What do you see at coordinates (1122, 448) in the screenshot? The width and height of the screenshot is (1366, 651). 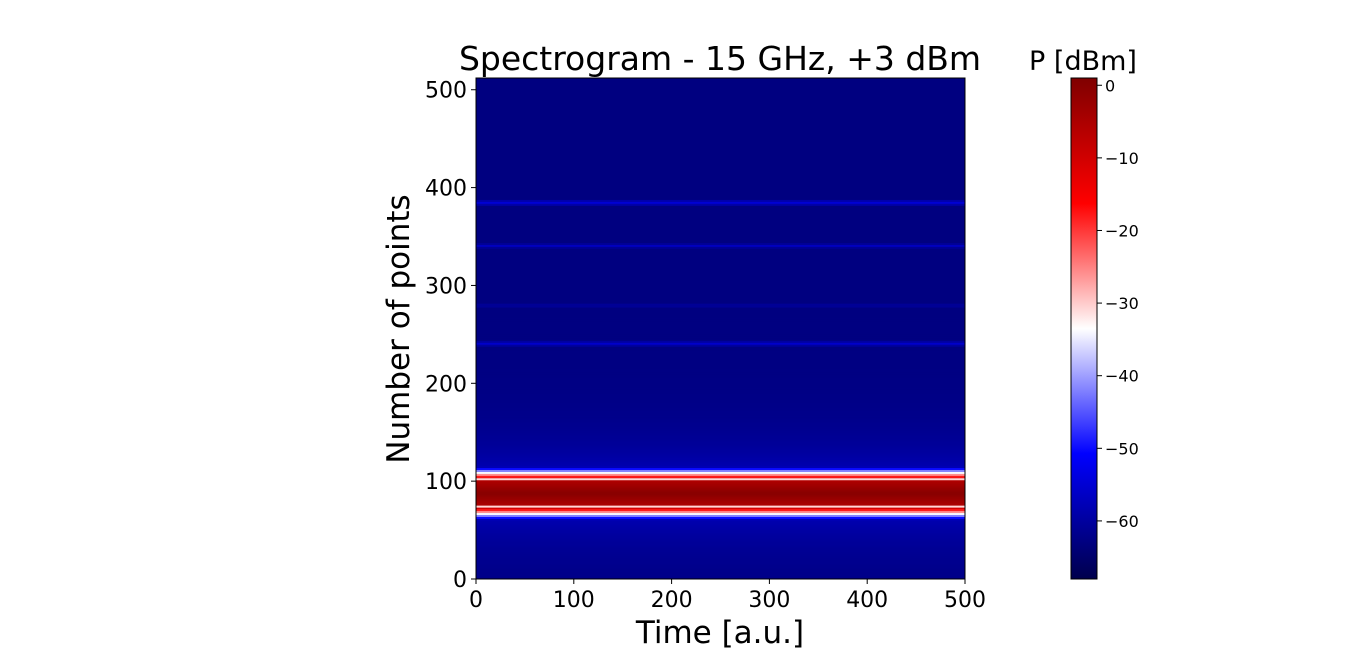 I see `colorbar-tick-label: −50` at bounding box center [1122, 448].